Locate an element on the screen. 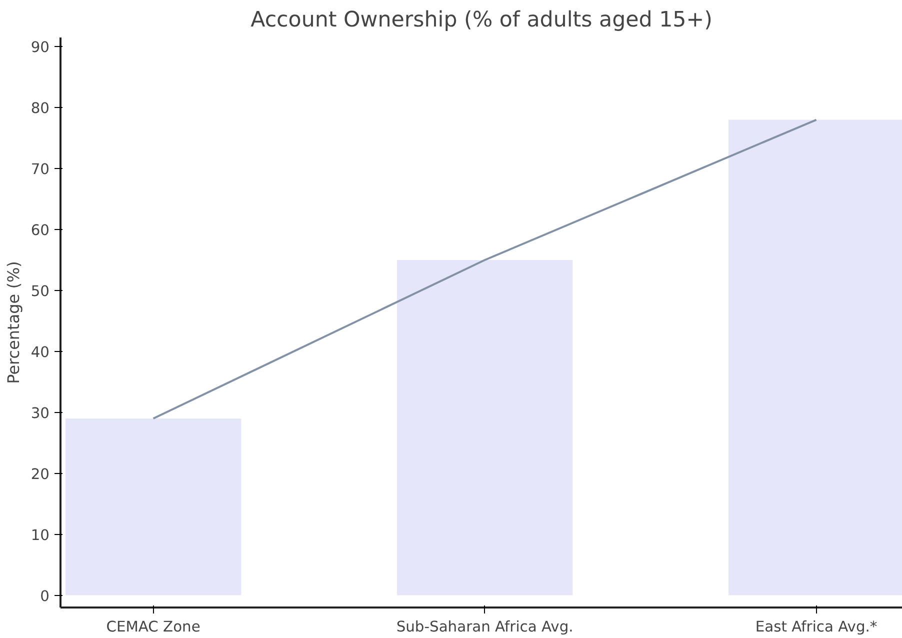 The image size is (902, 638). y-axis-title: Percentage (%) is located at coordinates (13, 322).